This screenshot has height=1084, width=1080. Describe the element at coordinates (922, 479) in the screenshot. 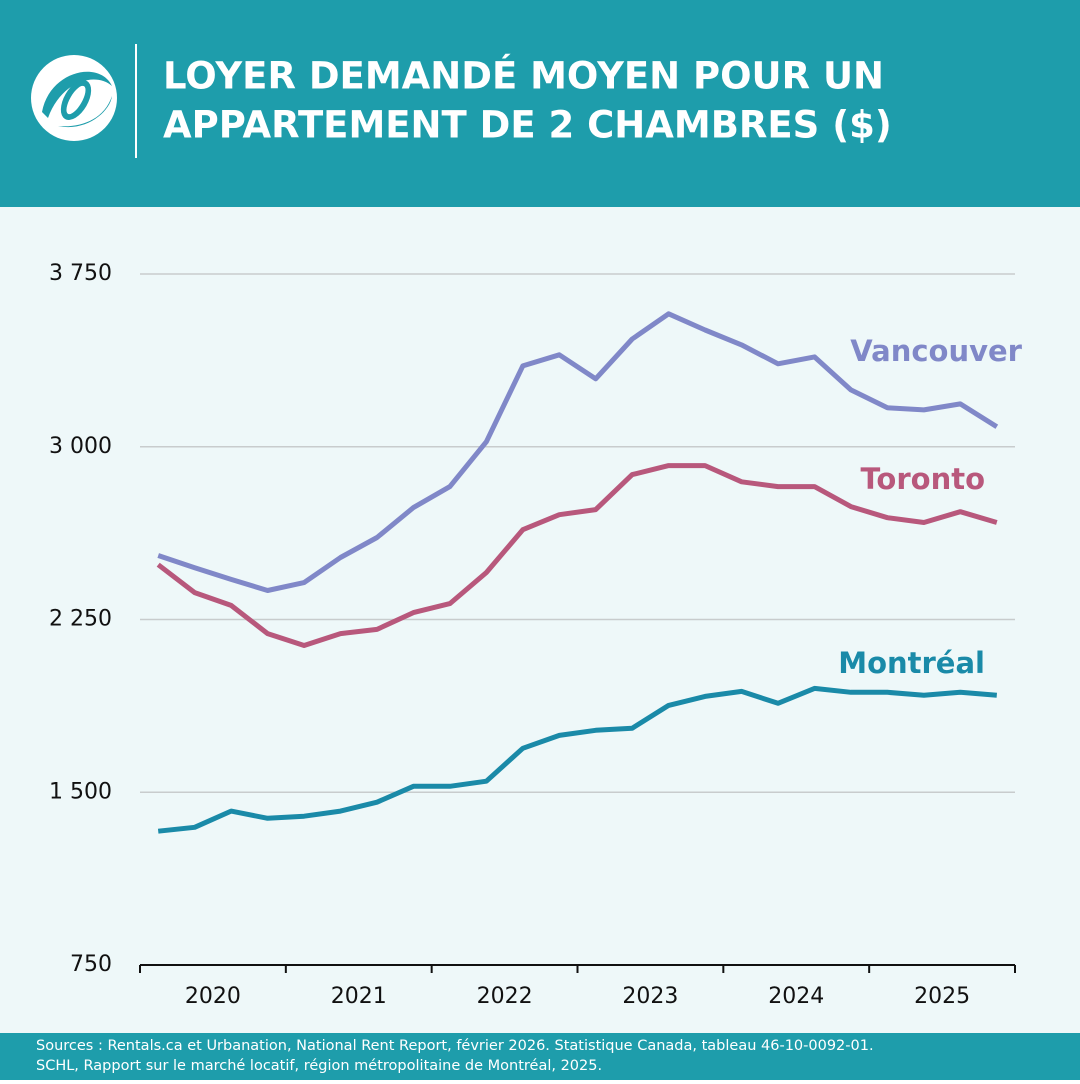

I see `series-label: Toronto` at that location.